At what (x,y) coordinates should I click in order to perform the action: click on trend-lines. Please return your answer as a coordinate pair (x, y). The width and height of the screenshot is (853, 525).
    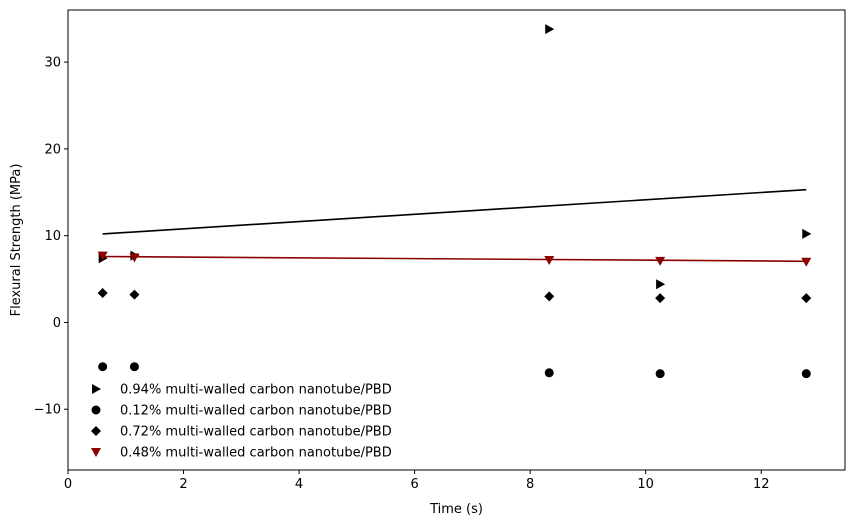
    Looking at the image, I should click on (454, 225).